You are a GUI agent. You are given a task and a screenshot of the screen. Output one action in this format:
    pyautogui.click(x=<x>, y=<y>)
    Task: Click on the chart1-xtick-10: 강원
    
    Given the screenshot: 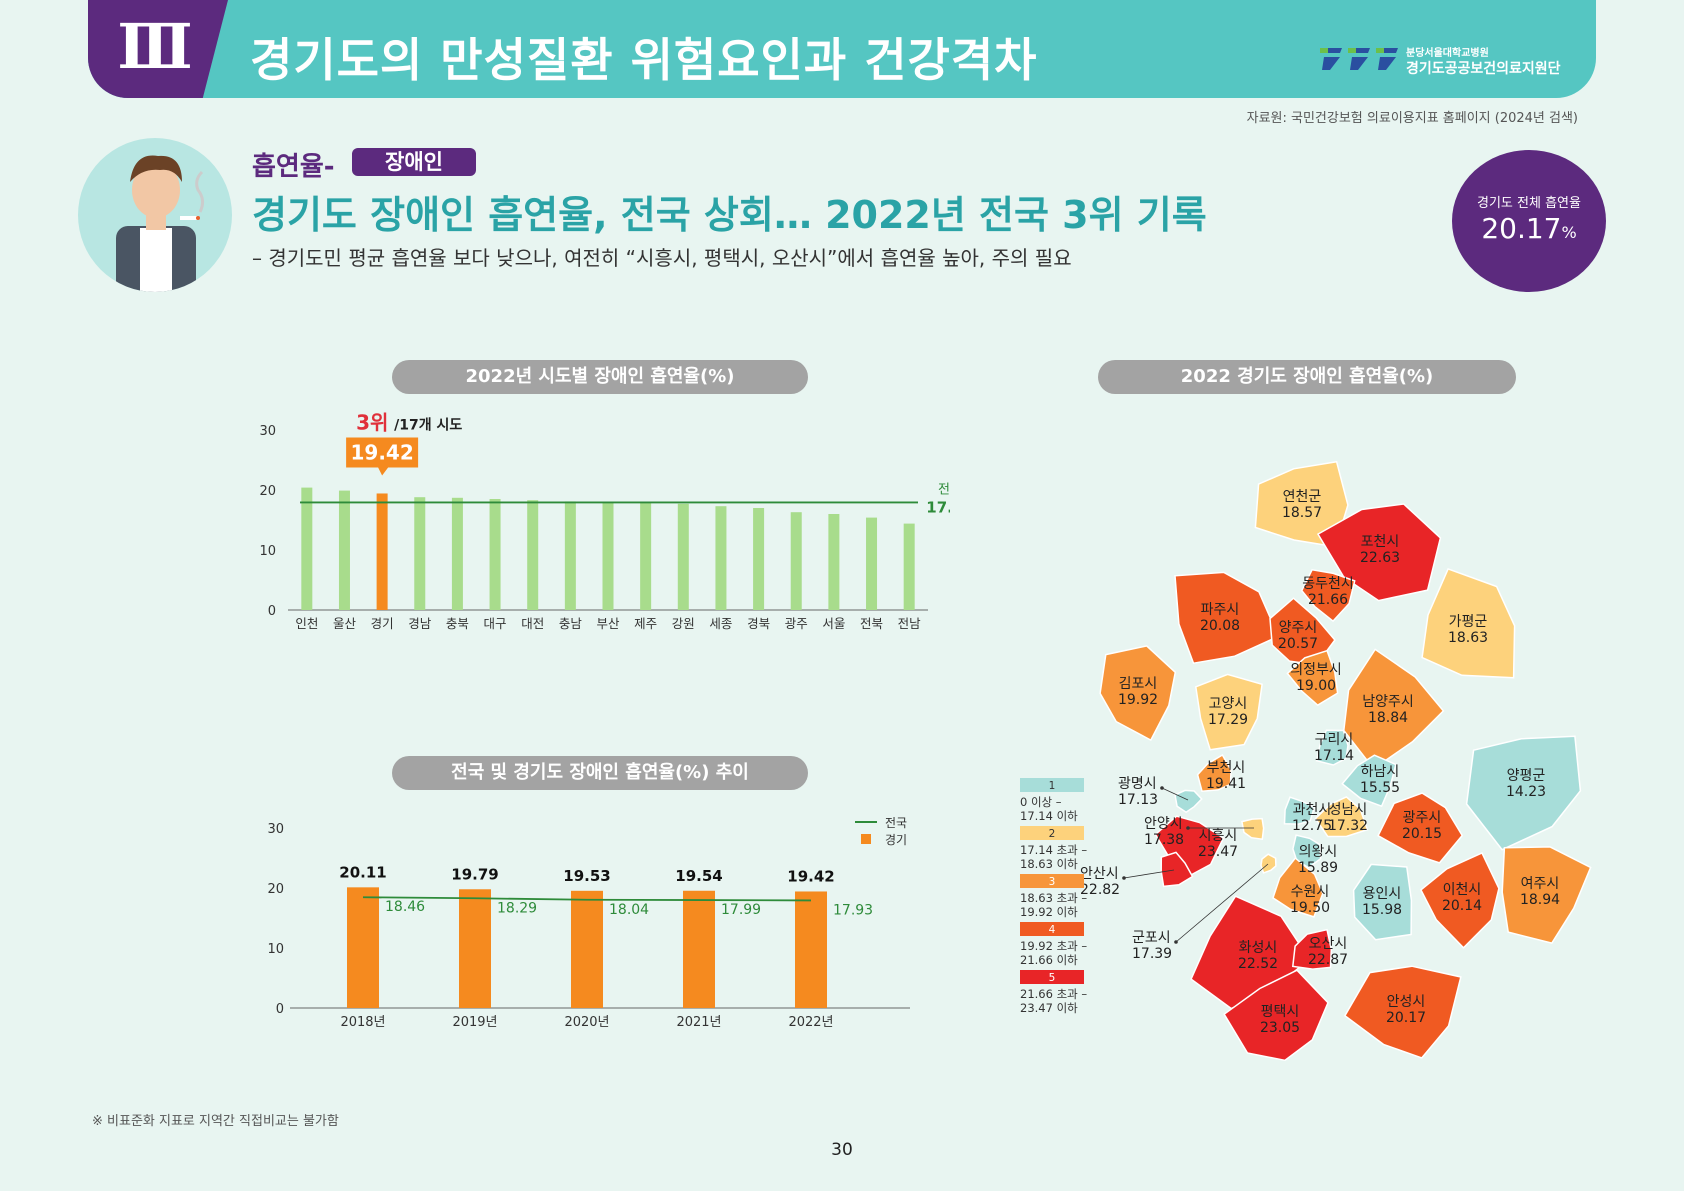 What is the action you would take?
    pyautogui.click(x=683, y=623)
    